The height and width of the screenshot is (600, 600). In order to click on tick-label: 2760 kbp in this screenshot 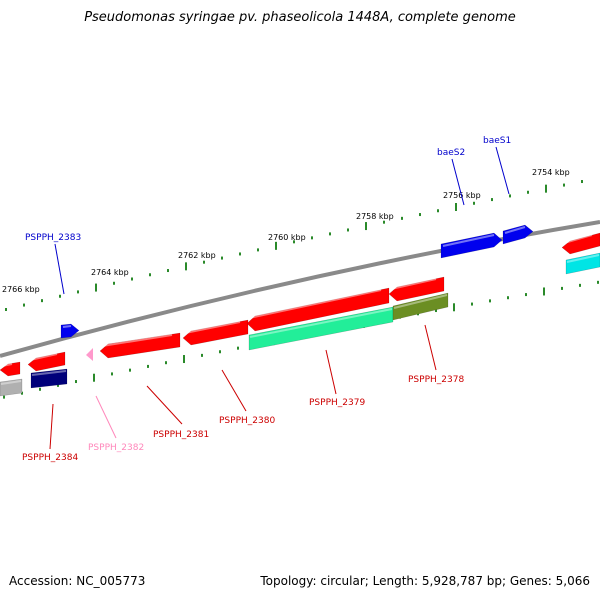, I will do `click(287, 237)`.